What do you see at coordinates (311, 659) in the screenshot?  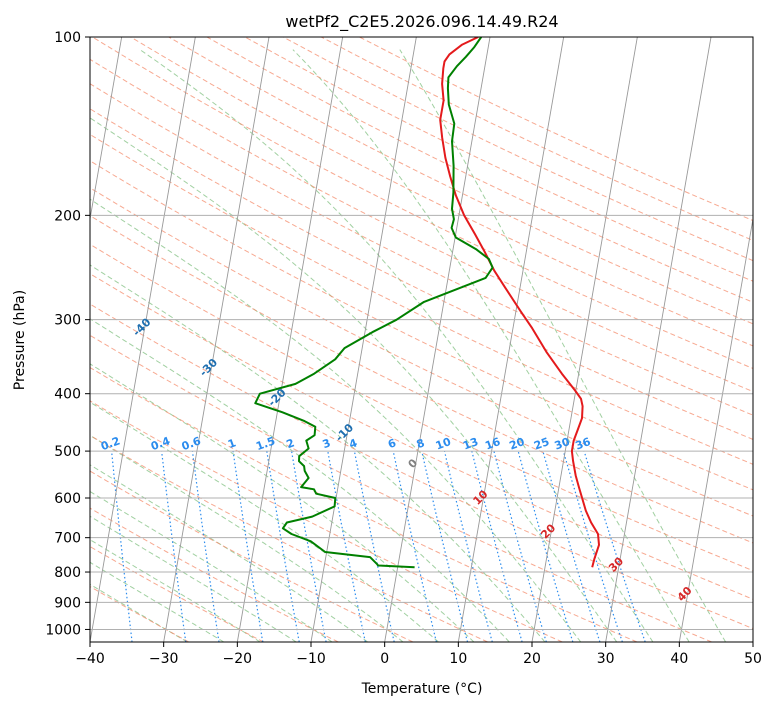 I see `x-tick-label: −10` at bounding box center [311, 659].